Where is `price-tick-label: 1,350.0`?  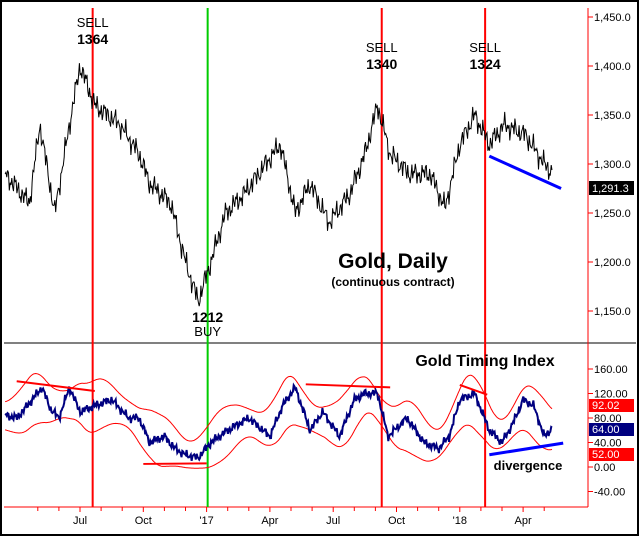
price-tick-label: 1,350.0 is located at coordinates (612, 116).